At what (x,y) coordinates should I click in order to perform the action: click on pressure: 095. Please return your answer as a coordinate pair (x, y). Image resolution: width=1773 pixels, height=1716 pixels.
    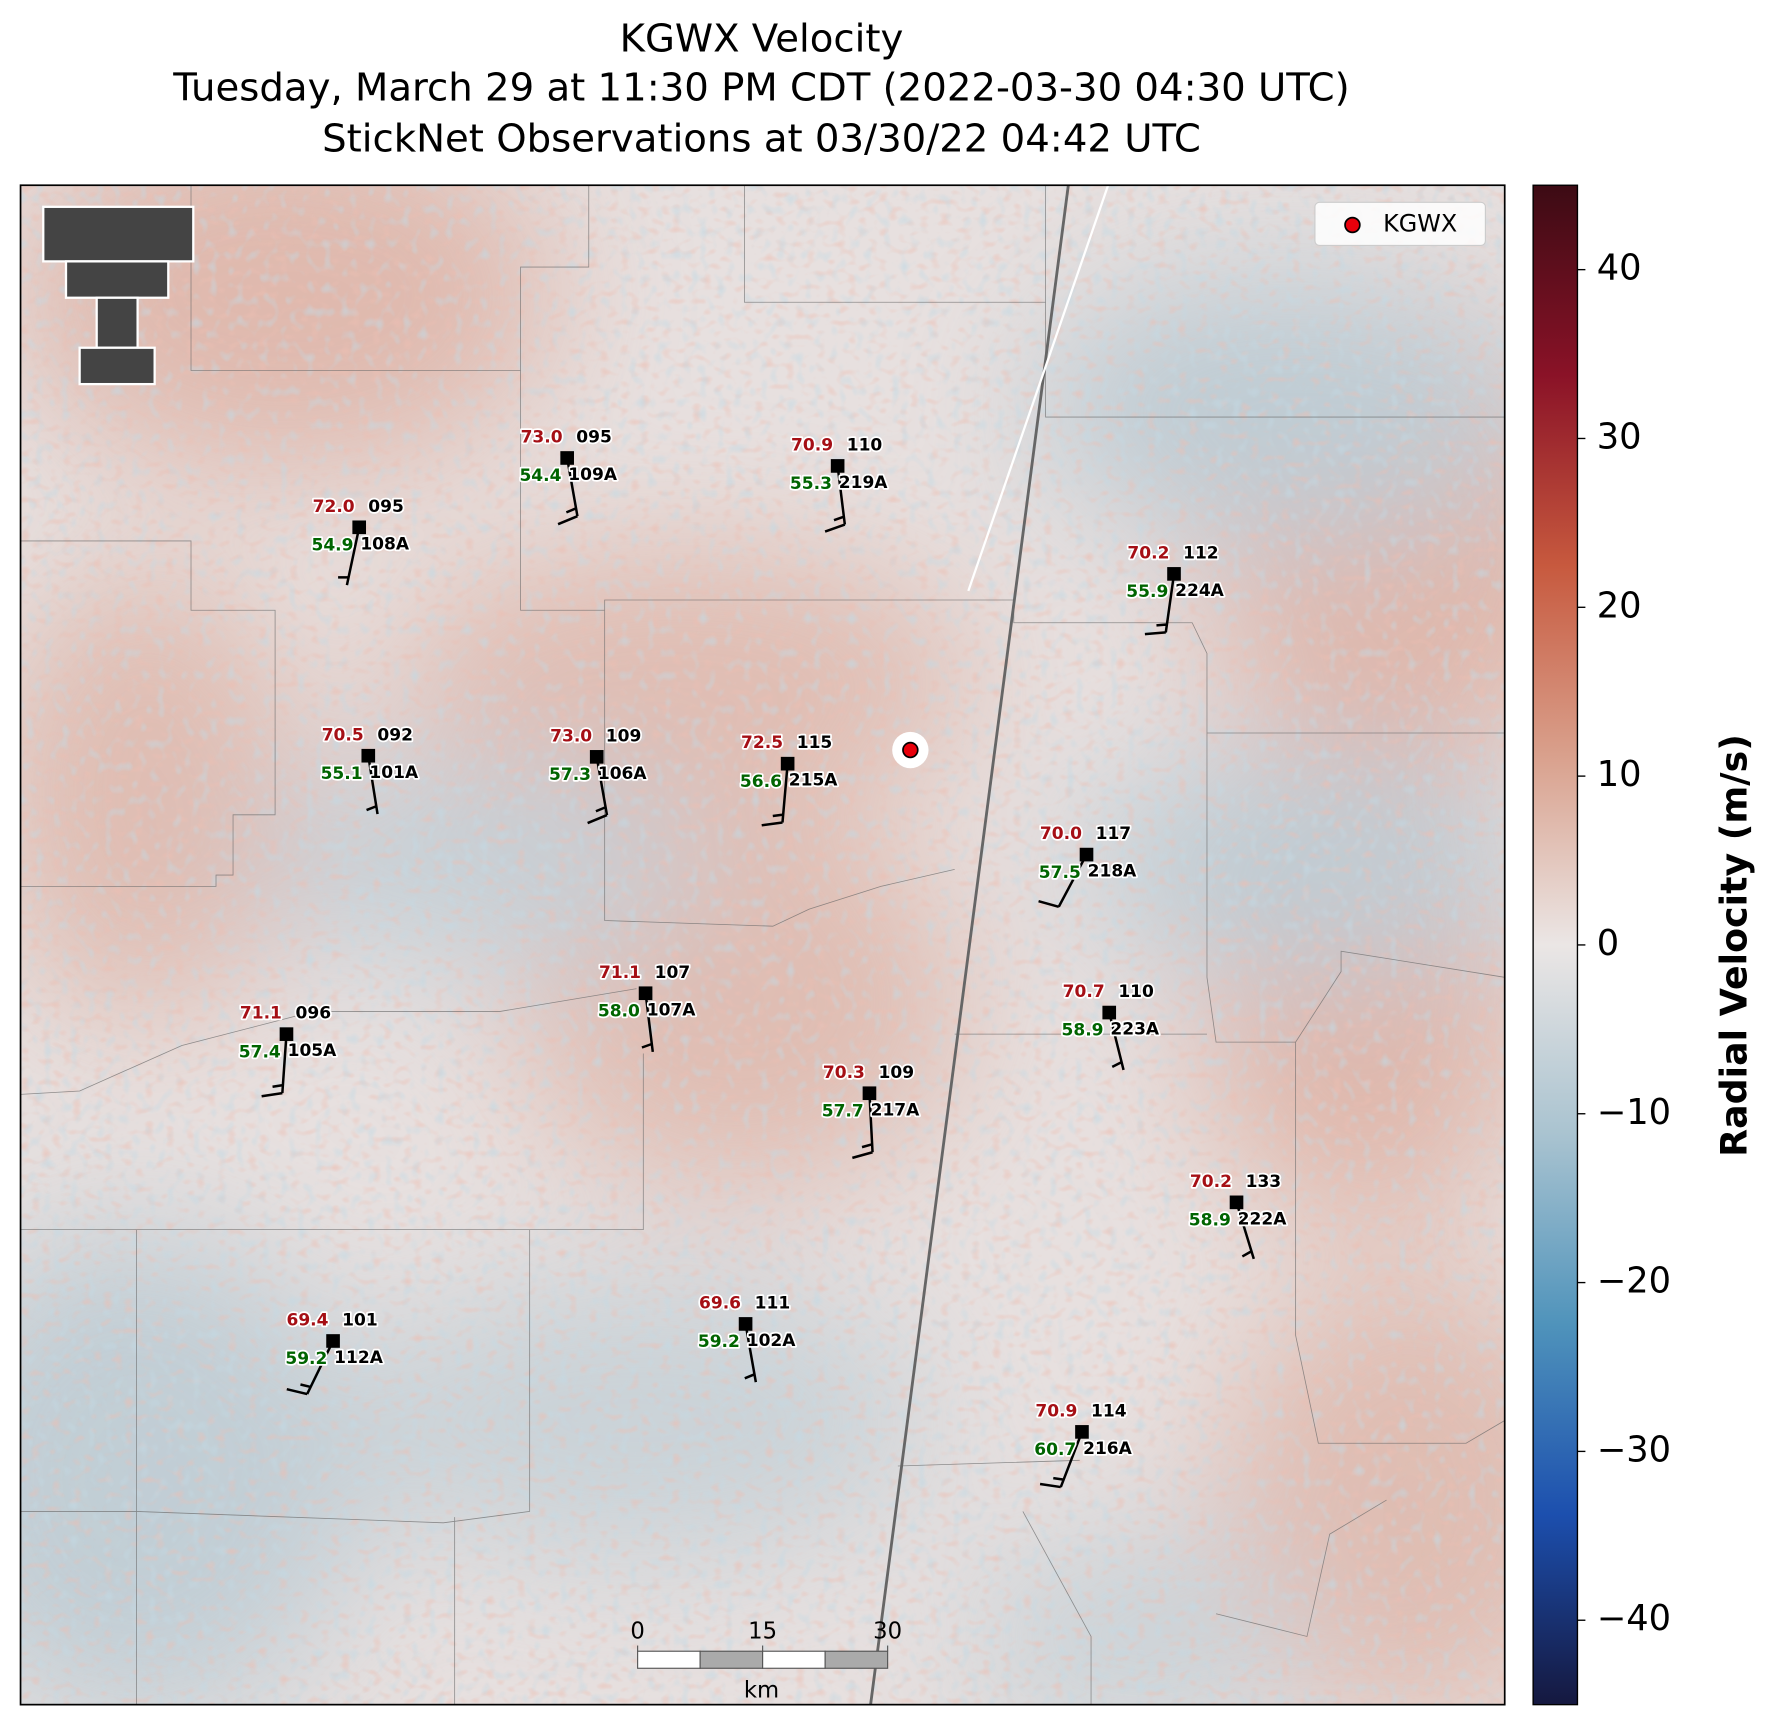
    Looking at the image, I should click on (594, 438).